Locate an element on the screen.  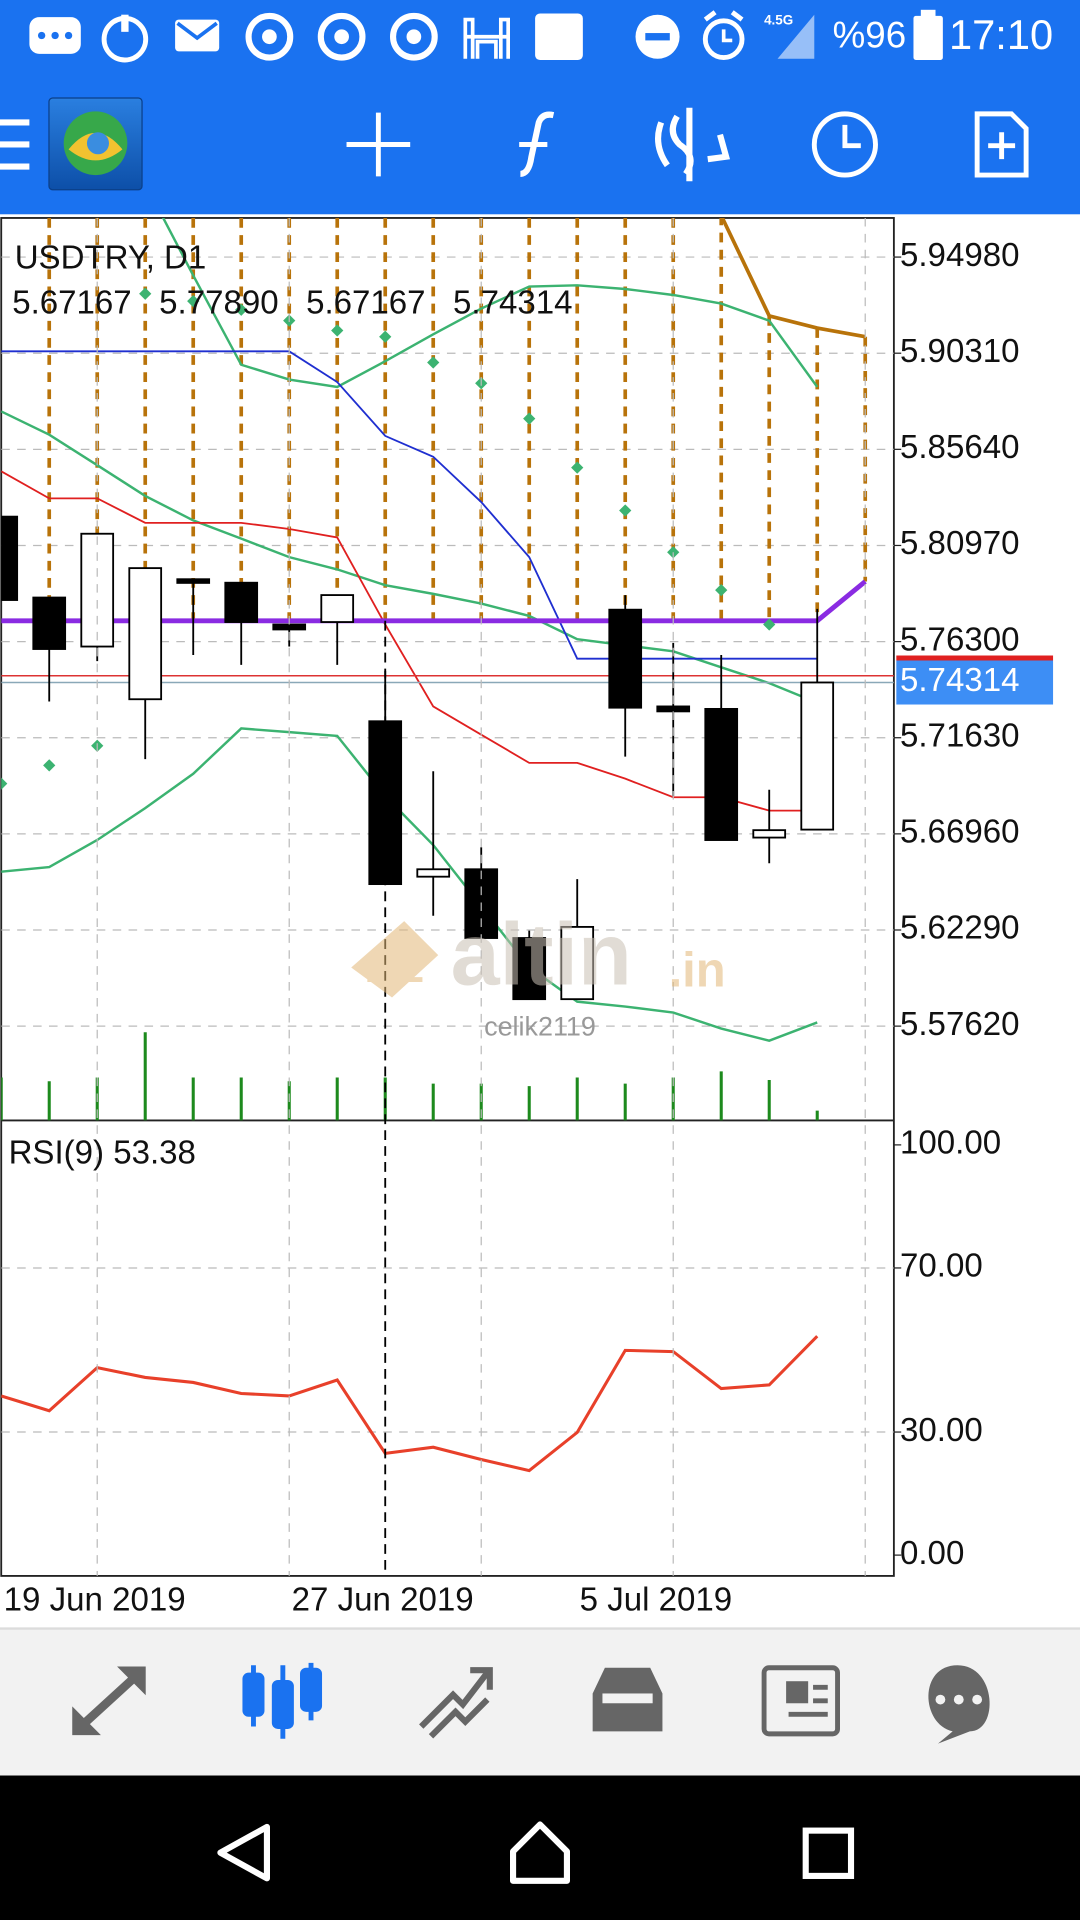
y-tick-label: 5.71630 is located at coordinates (959, 735).